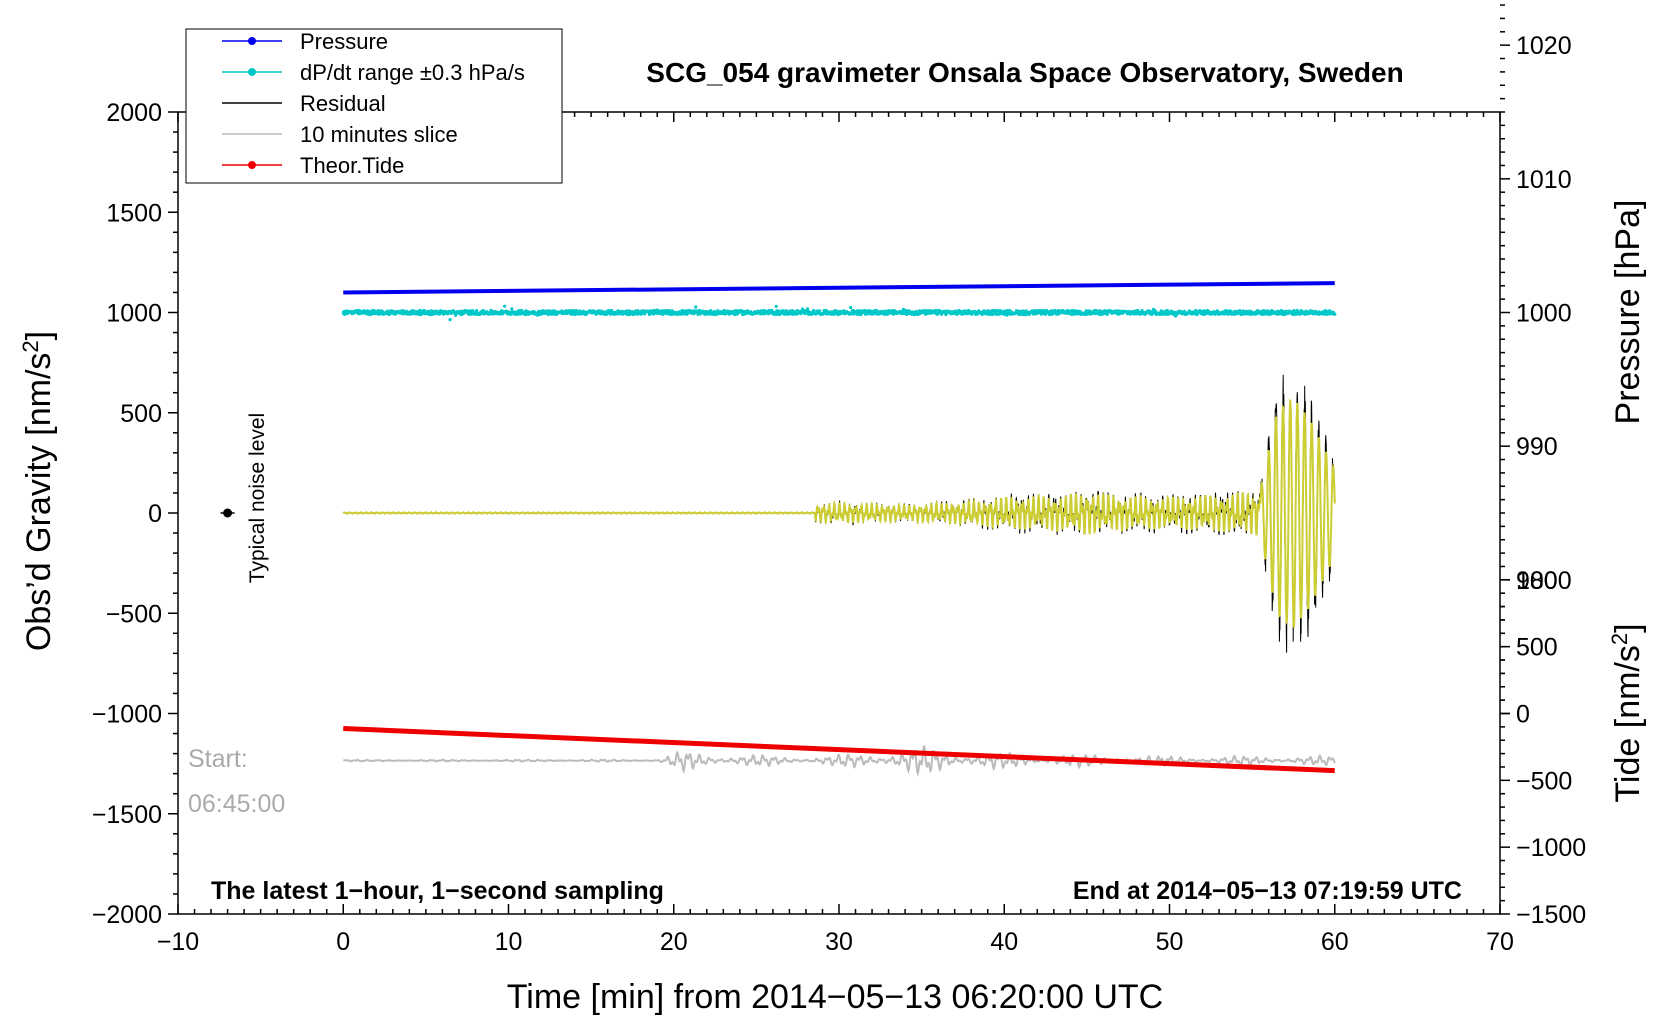 The width and height of the screenshot is (1676, 1020). What do you see at coordinates (134, 614) in the screenshot?
I see `y-tick-label-left: −500` at bounding box center [134, 614].